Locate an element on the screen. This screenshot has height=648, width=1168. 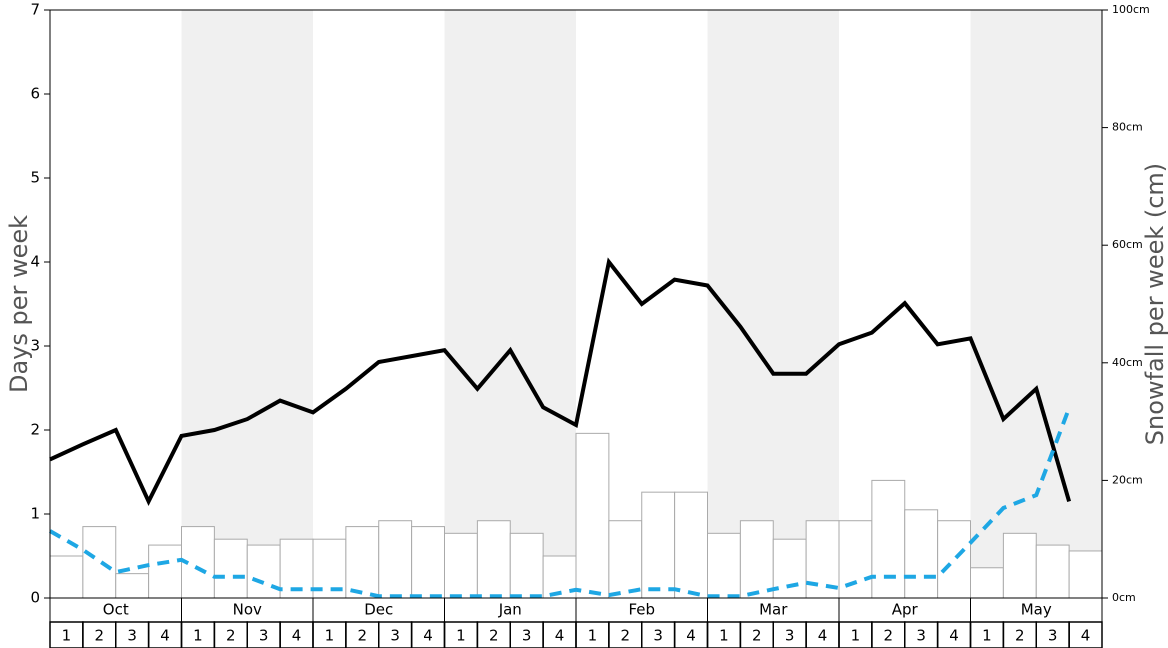
y2-tick-label: 100cm is located at coordinates (1131, 9).